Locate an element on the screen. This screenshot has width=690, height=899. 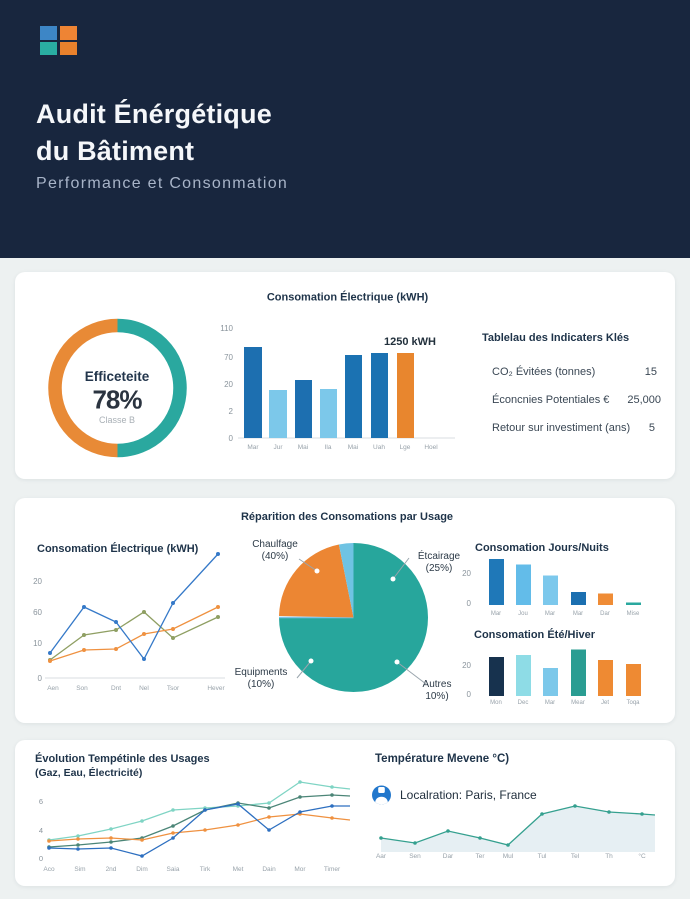
svg-text: Met is located at coordinates (238, 869).